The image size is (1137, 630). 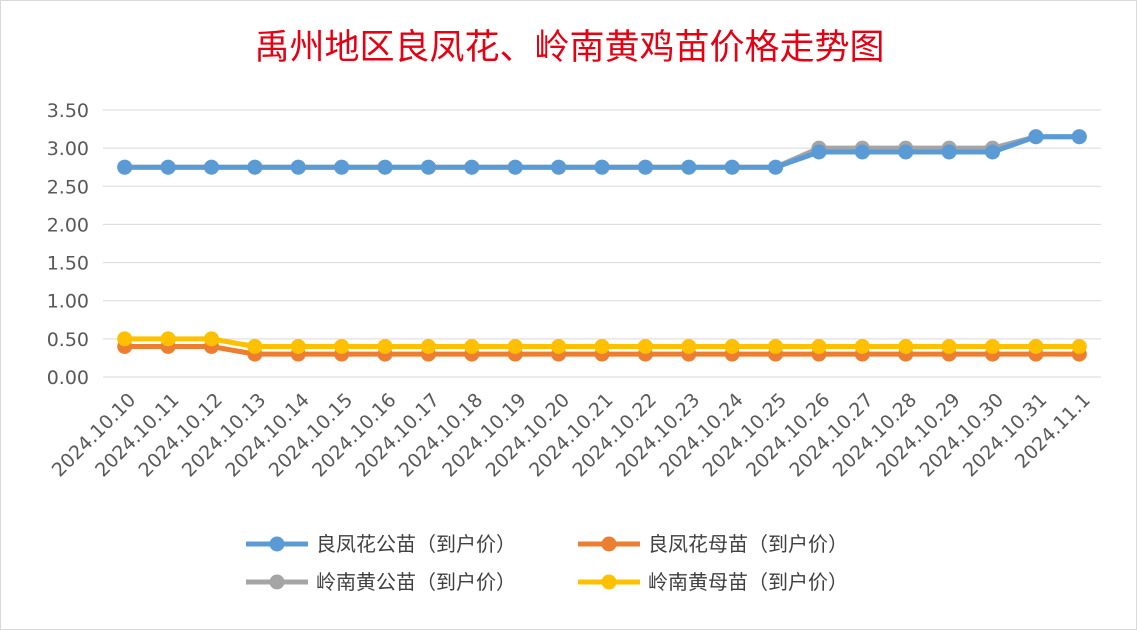 I want to click on legend-label: 良凤花母苗（到户价）, so click(x=748, y=544).